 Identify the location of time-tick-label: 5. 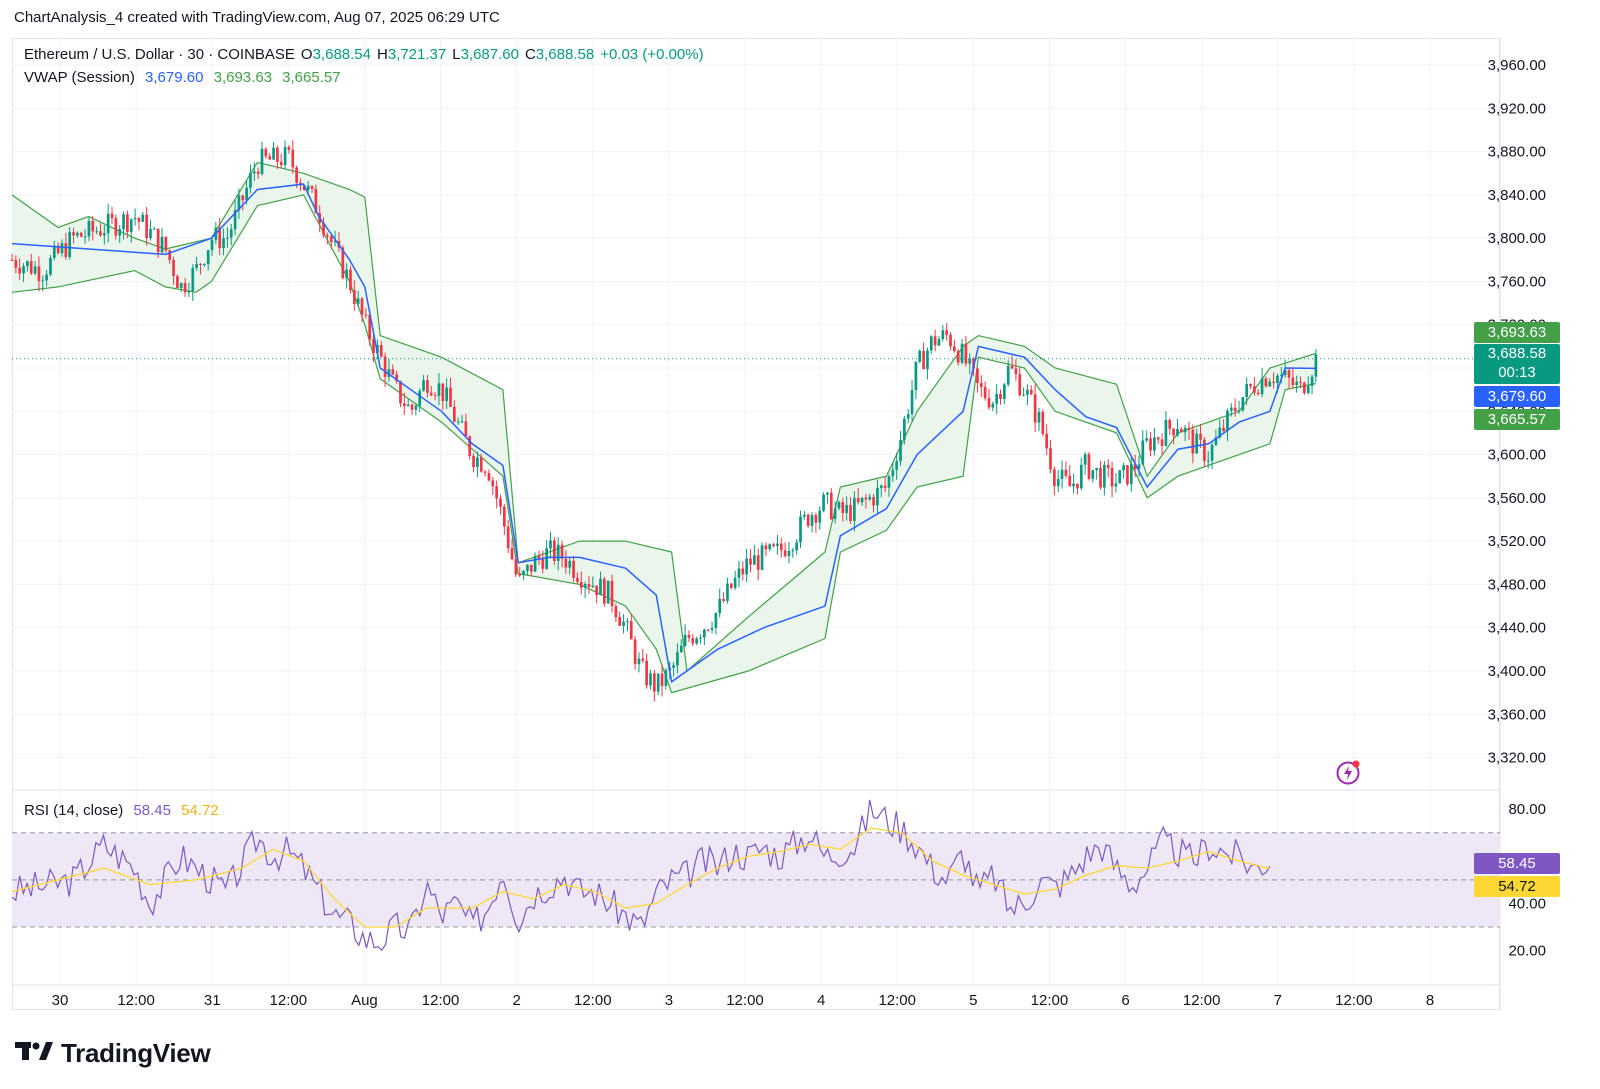
(973, 1000).